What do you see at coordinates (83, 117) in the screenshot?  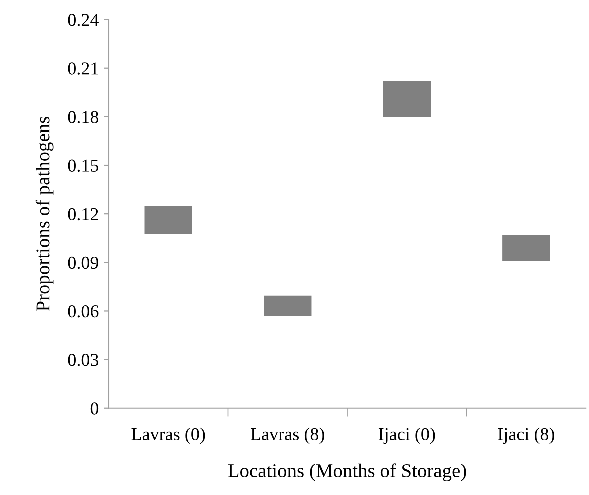 I see `y-tick-label: 0.18` at bounding box center [83, 117].